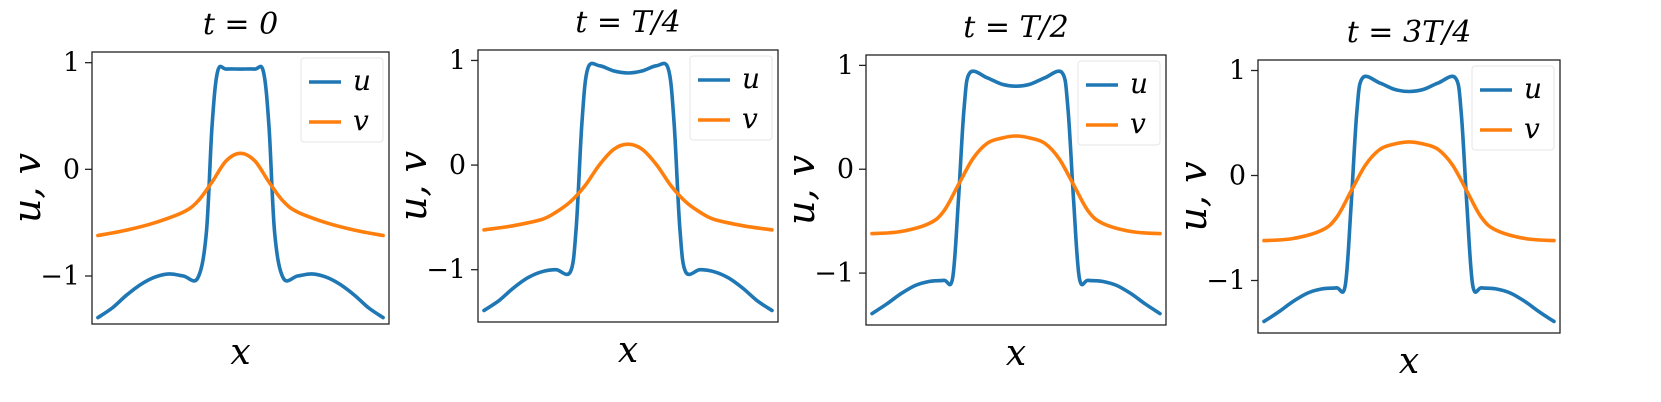 The image size is (1661, 402). I want to click on subplot-title: t = T/4, so click(627, 22).